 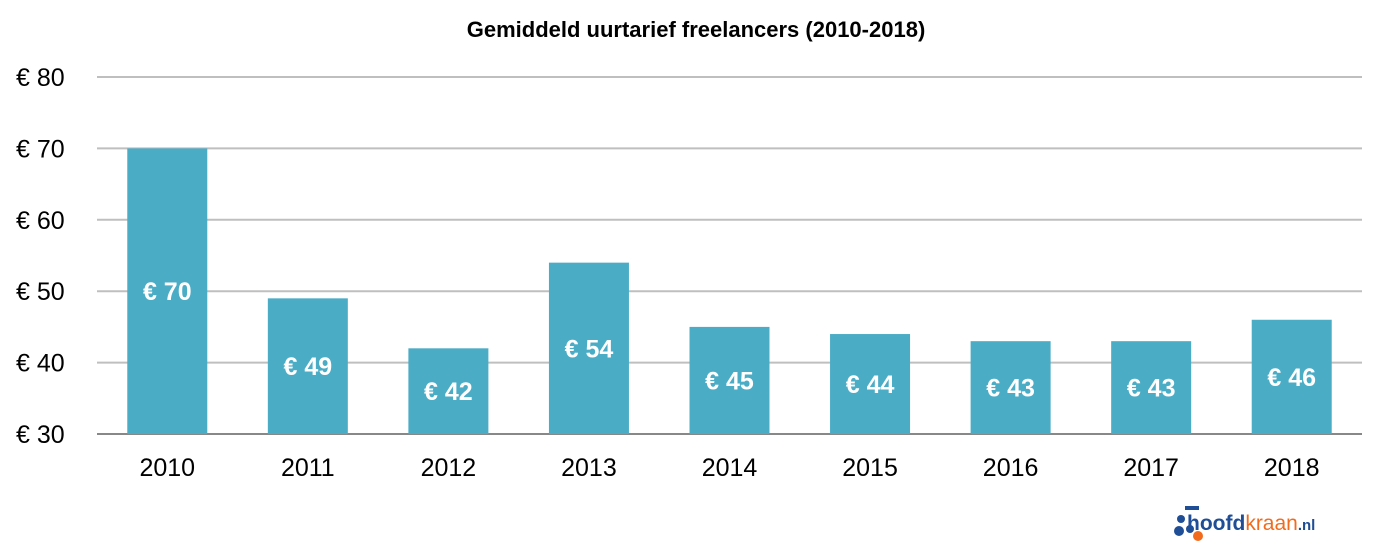 I want to click on logo-text-accent: kraan, so click(x=1271, y=523).